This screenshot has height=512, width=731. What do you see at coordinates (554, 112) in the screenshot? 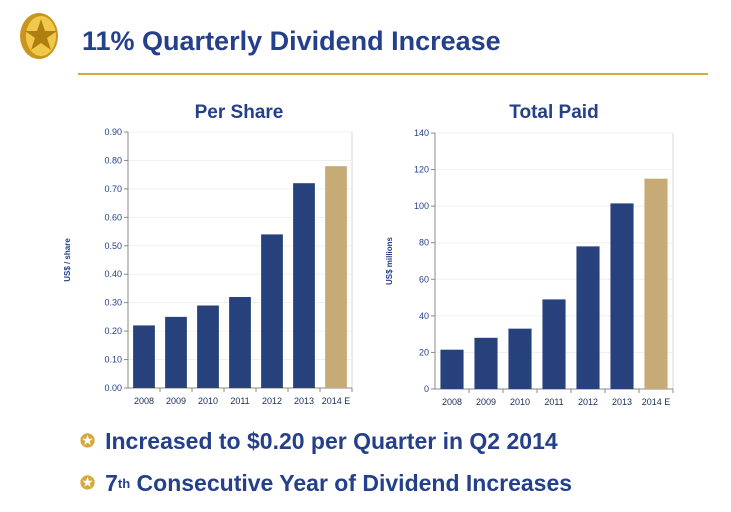
I see `chart-title-total-paid: Total Paid` at bounding box center [554, 112].